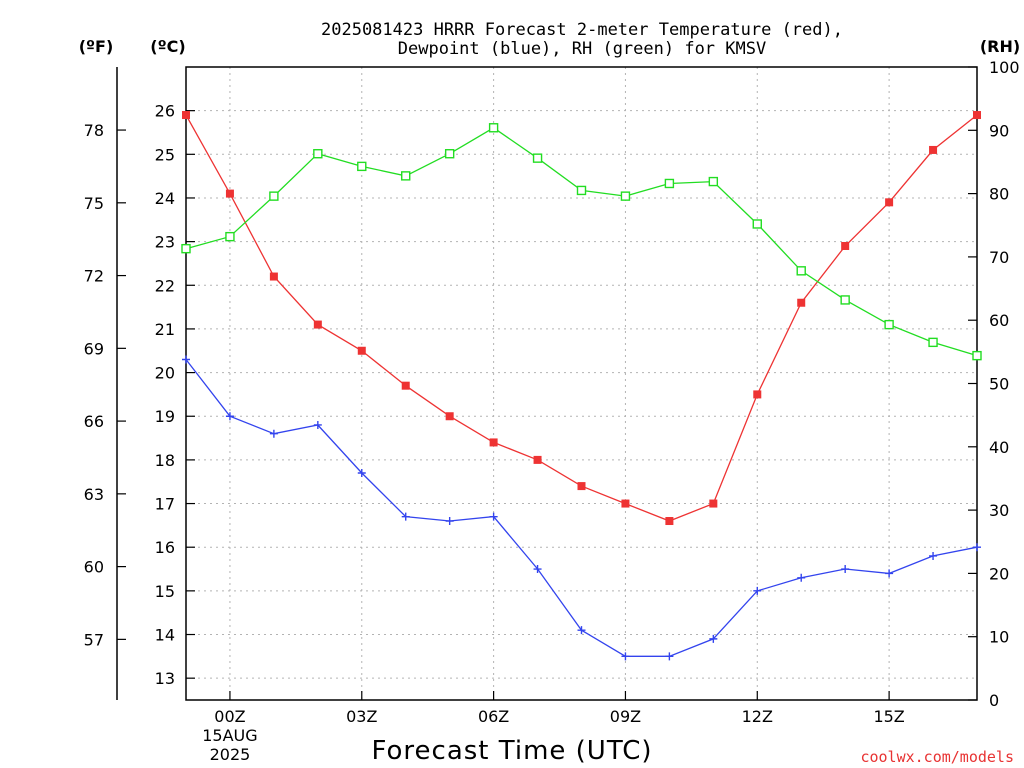 The width and height of the screenshot is (1024, 768). What do you see at coordinates (999, 447) in the screenshot?
I see `rh-tick-label: 40` at bounding box center [999, 447].